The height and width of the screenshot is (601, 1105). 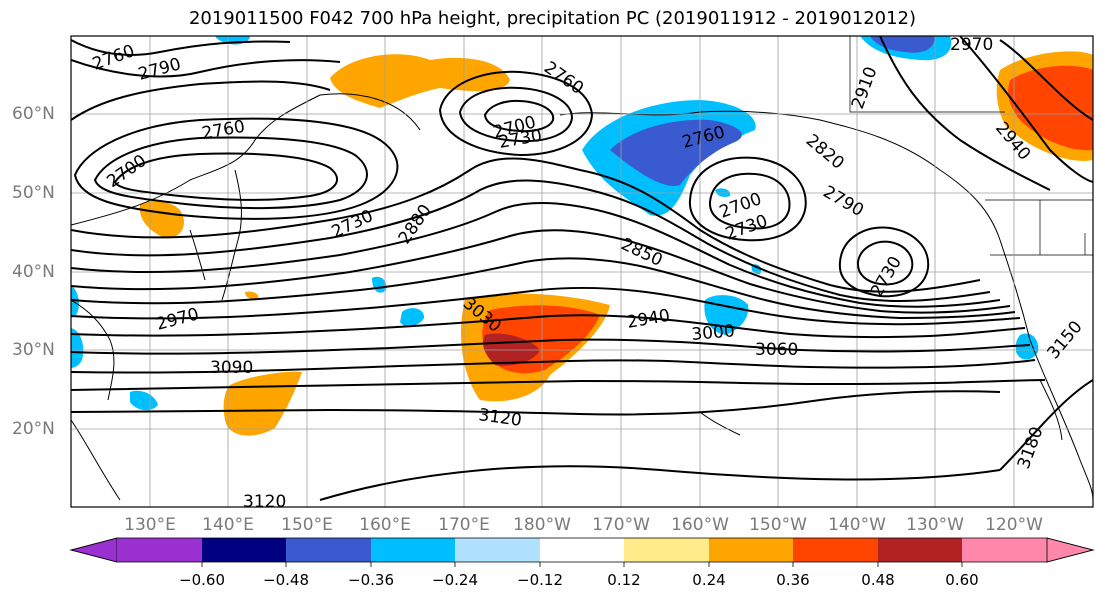 I want to click on colorbar-extend-high, so click(x=1070, y=550).